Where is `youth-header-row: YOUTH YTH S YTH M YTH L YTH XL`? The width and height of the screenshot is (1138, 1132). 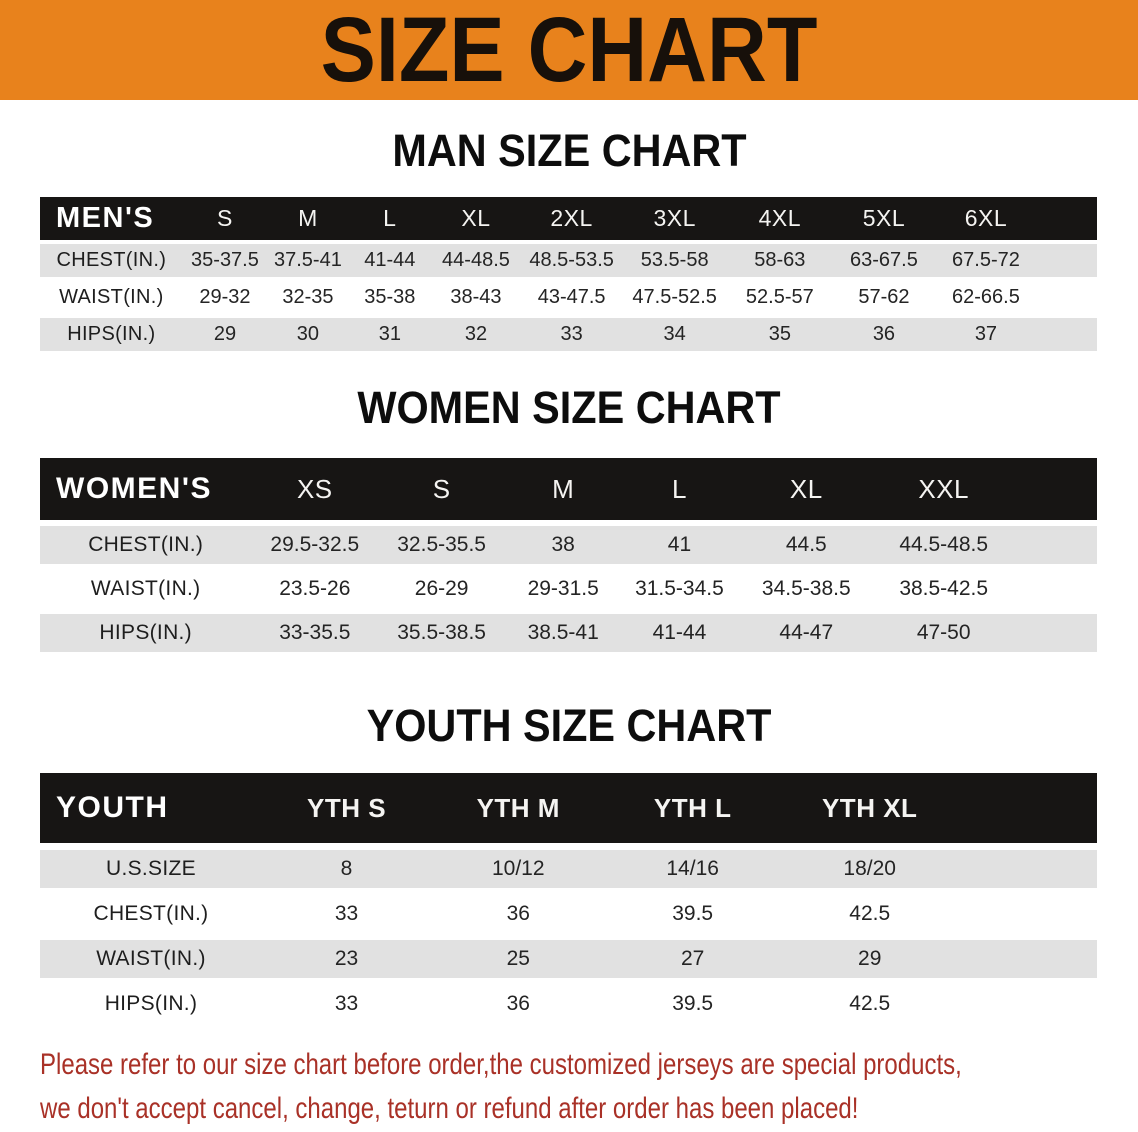 youth-header-row: YOUTH YTH S YTH M YTH L YTH XL is located at coordinates (568, 808).